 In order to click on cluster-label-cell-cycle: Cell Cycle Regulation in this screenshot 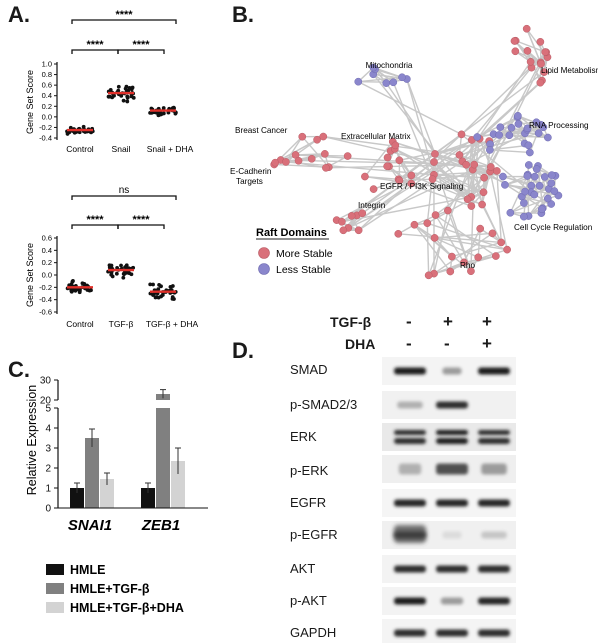, I will do `click(553, 227)`.